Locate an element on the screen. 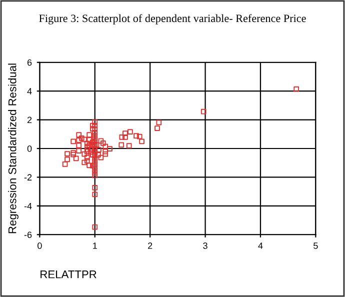 This screenshot has width=345, height=297. y-tick-label: -4 is located at coordinates (28, 206).